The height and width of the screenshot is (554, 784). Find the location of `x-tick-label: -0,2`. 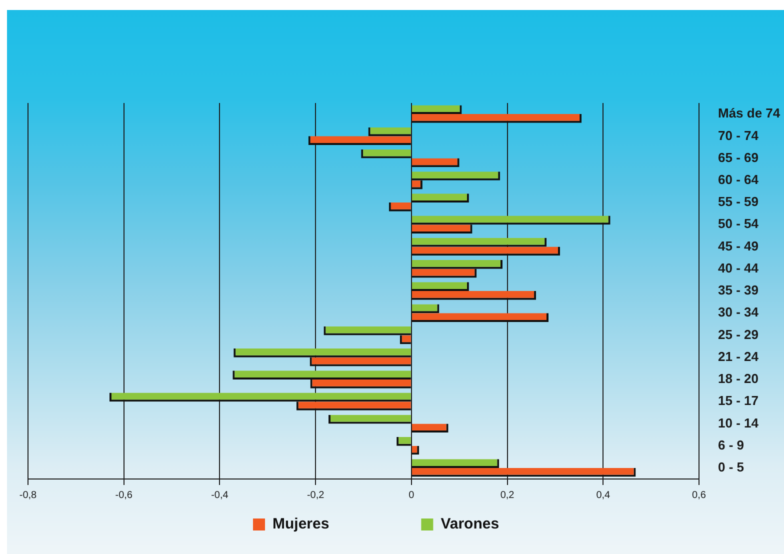

x-tick-label: -0,2 is located at coordinates (315, 495).